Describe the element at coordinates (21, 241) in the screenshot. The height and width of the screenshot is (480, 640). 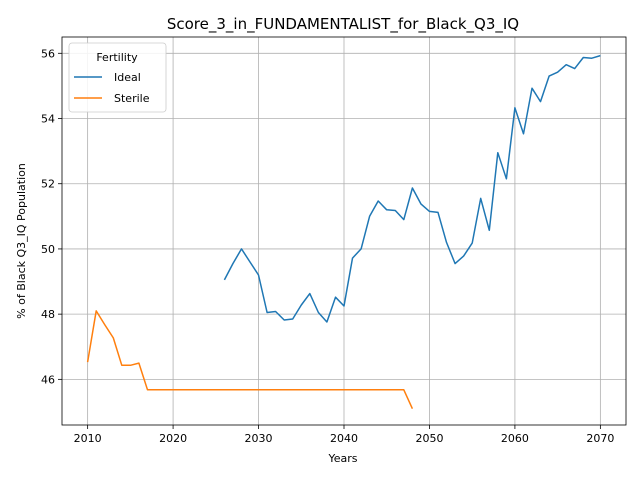
I see `y-axis-label: % of Black Q3_IQ Population` at that location.